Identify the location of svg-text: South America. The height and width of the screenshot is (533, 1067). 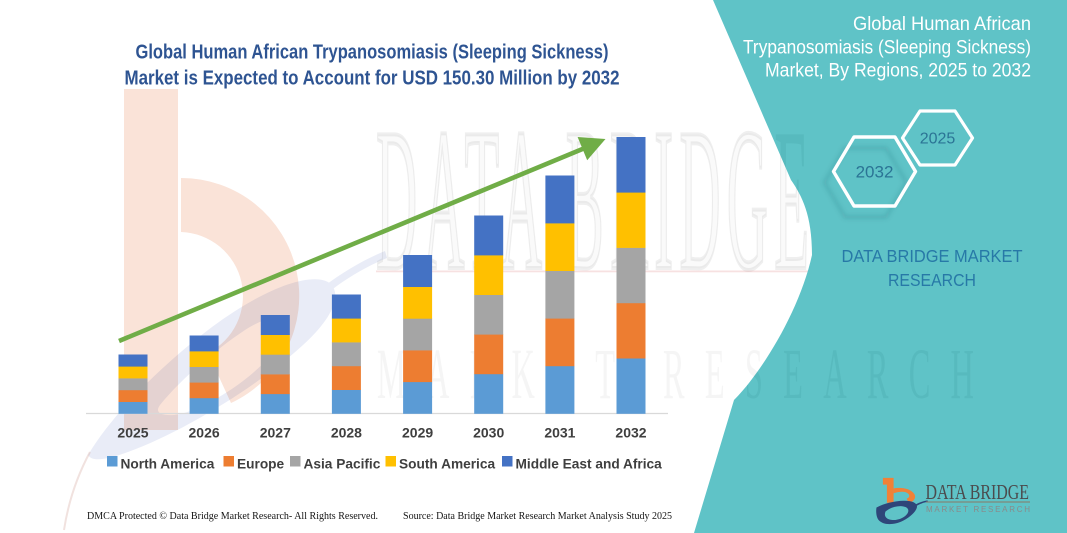
(447, 464).